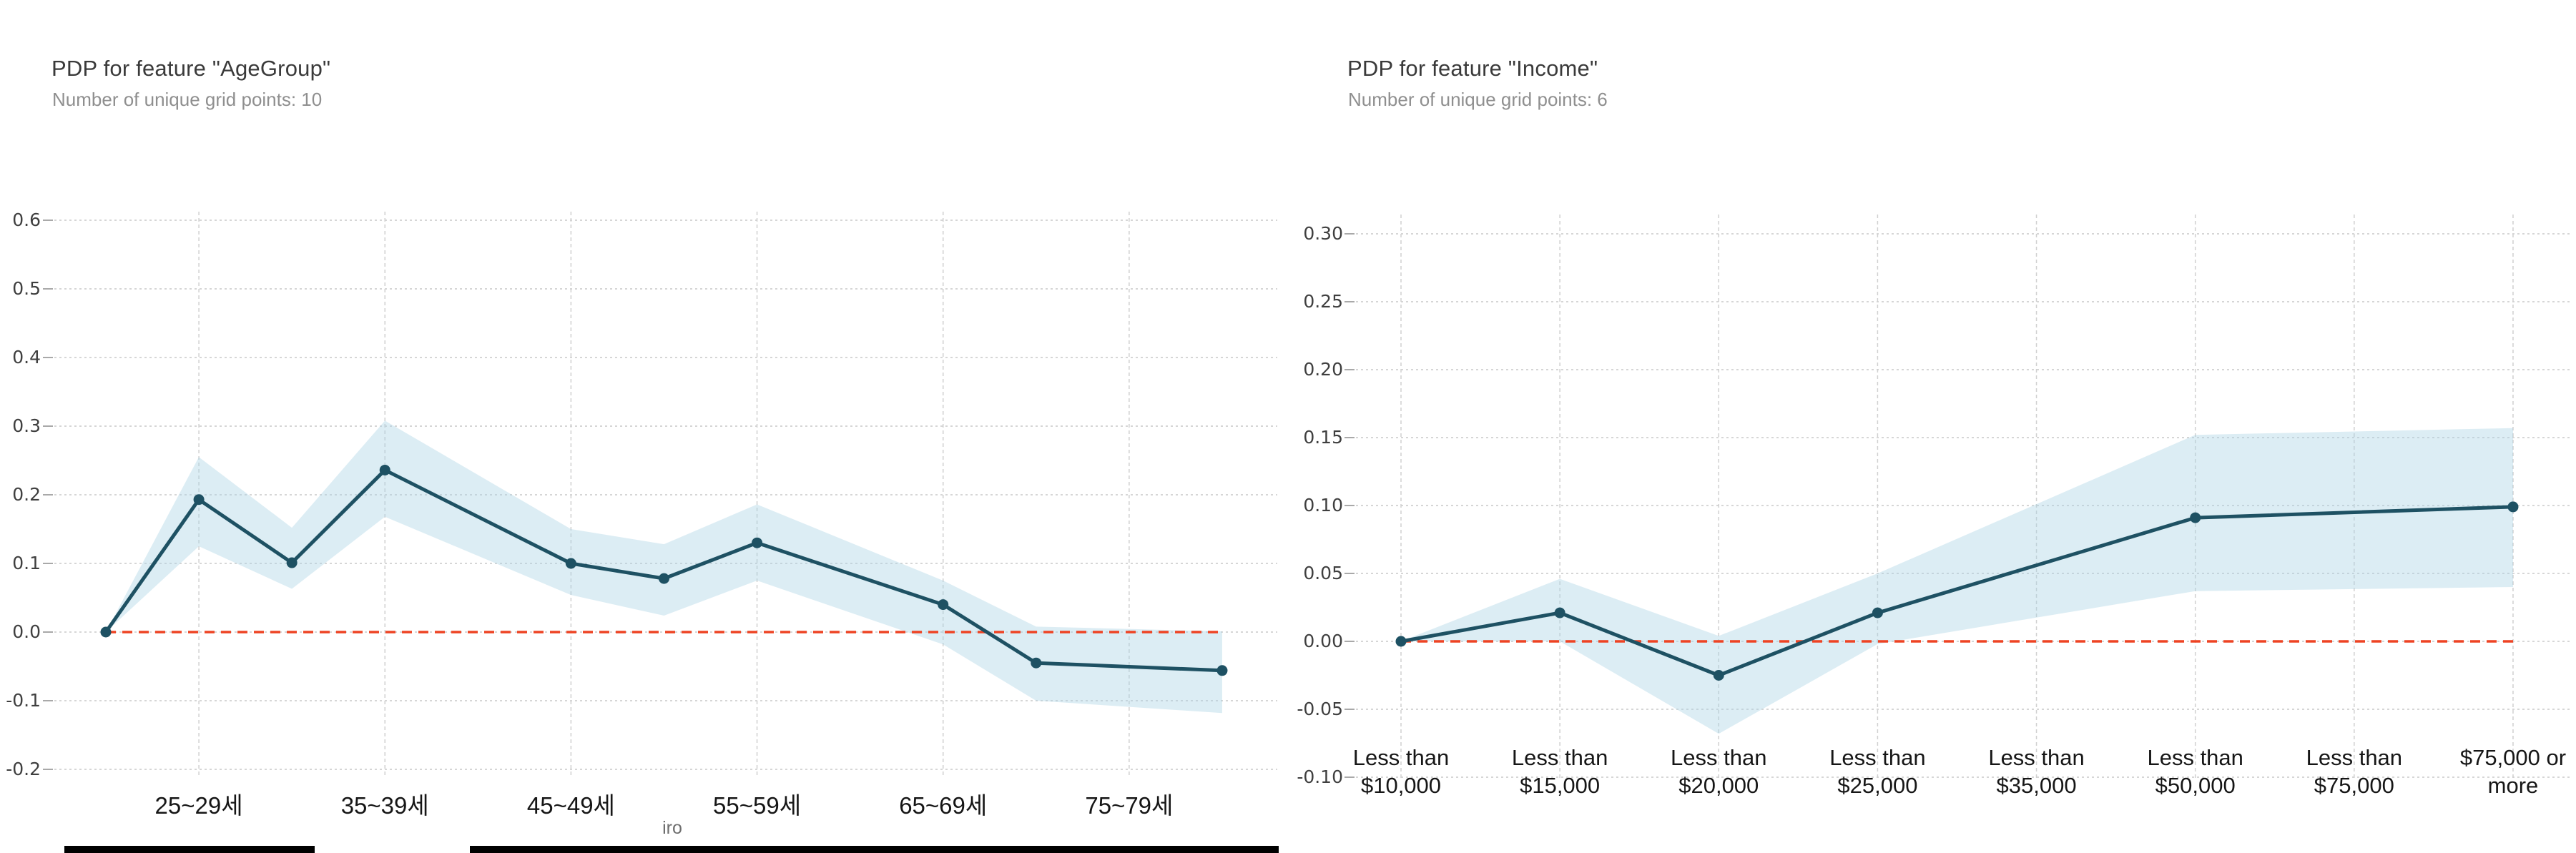  What do you see at coordinates (191, 68) in the screenshot?
I see `chart-title: PDP for feature "AgeGroup"` at bounding box center [191, 68].